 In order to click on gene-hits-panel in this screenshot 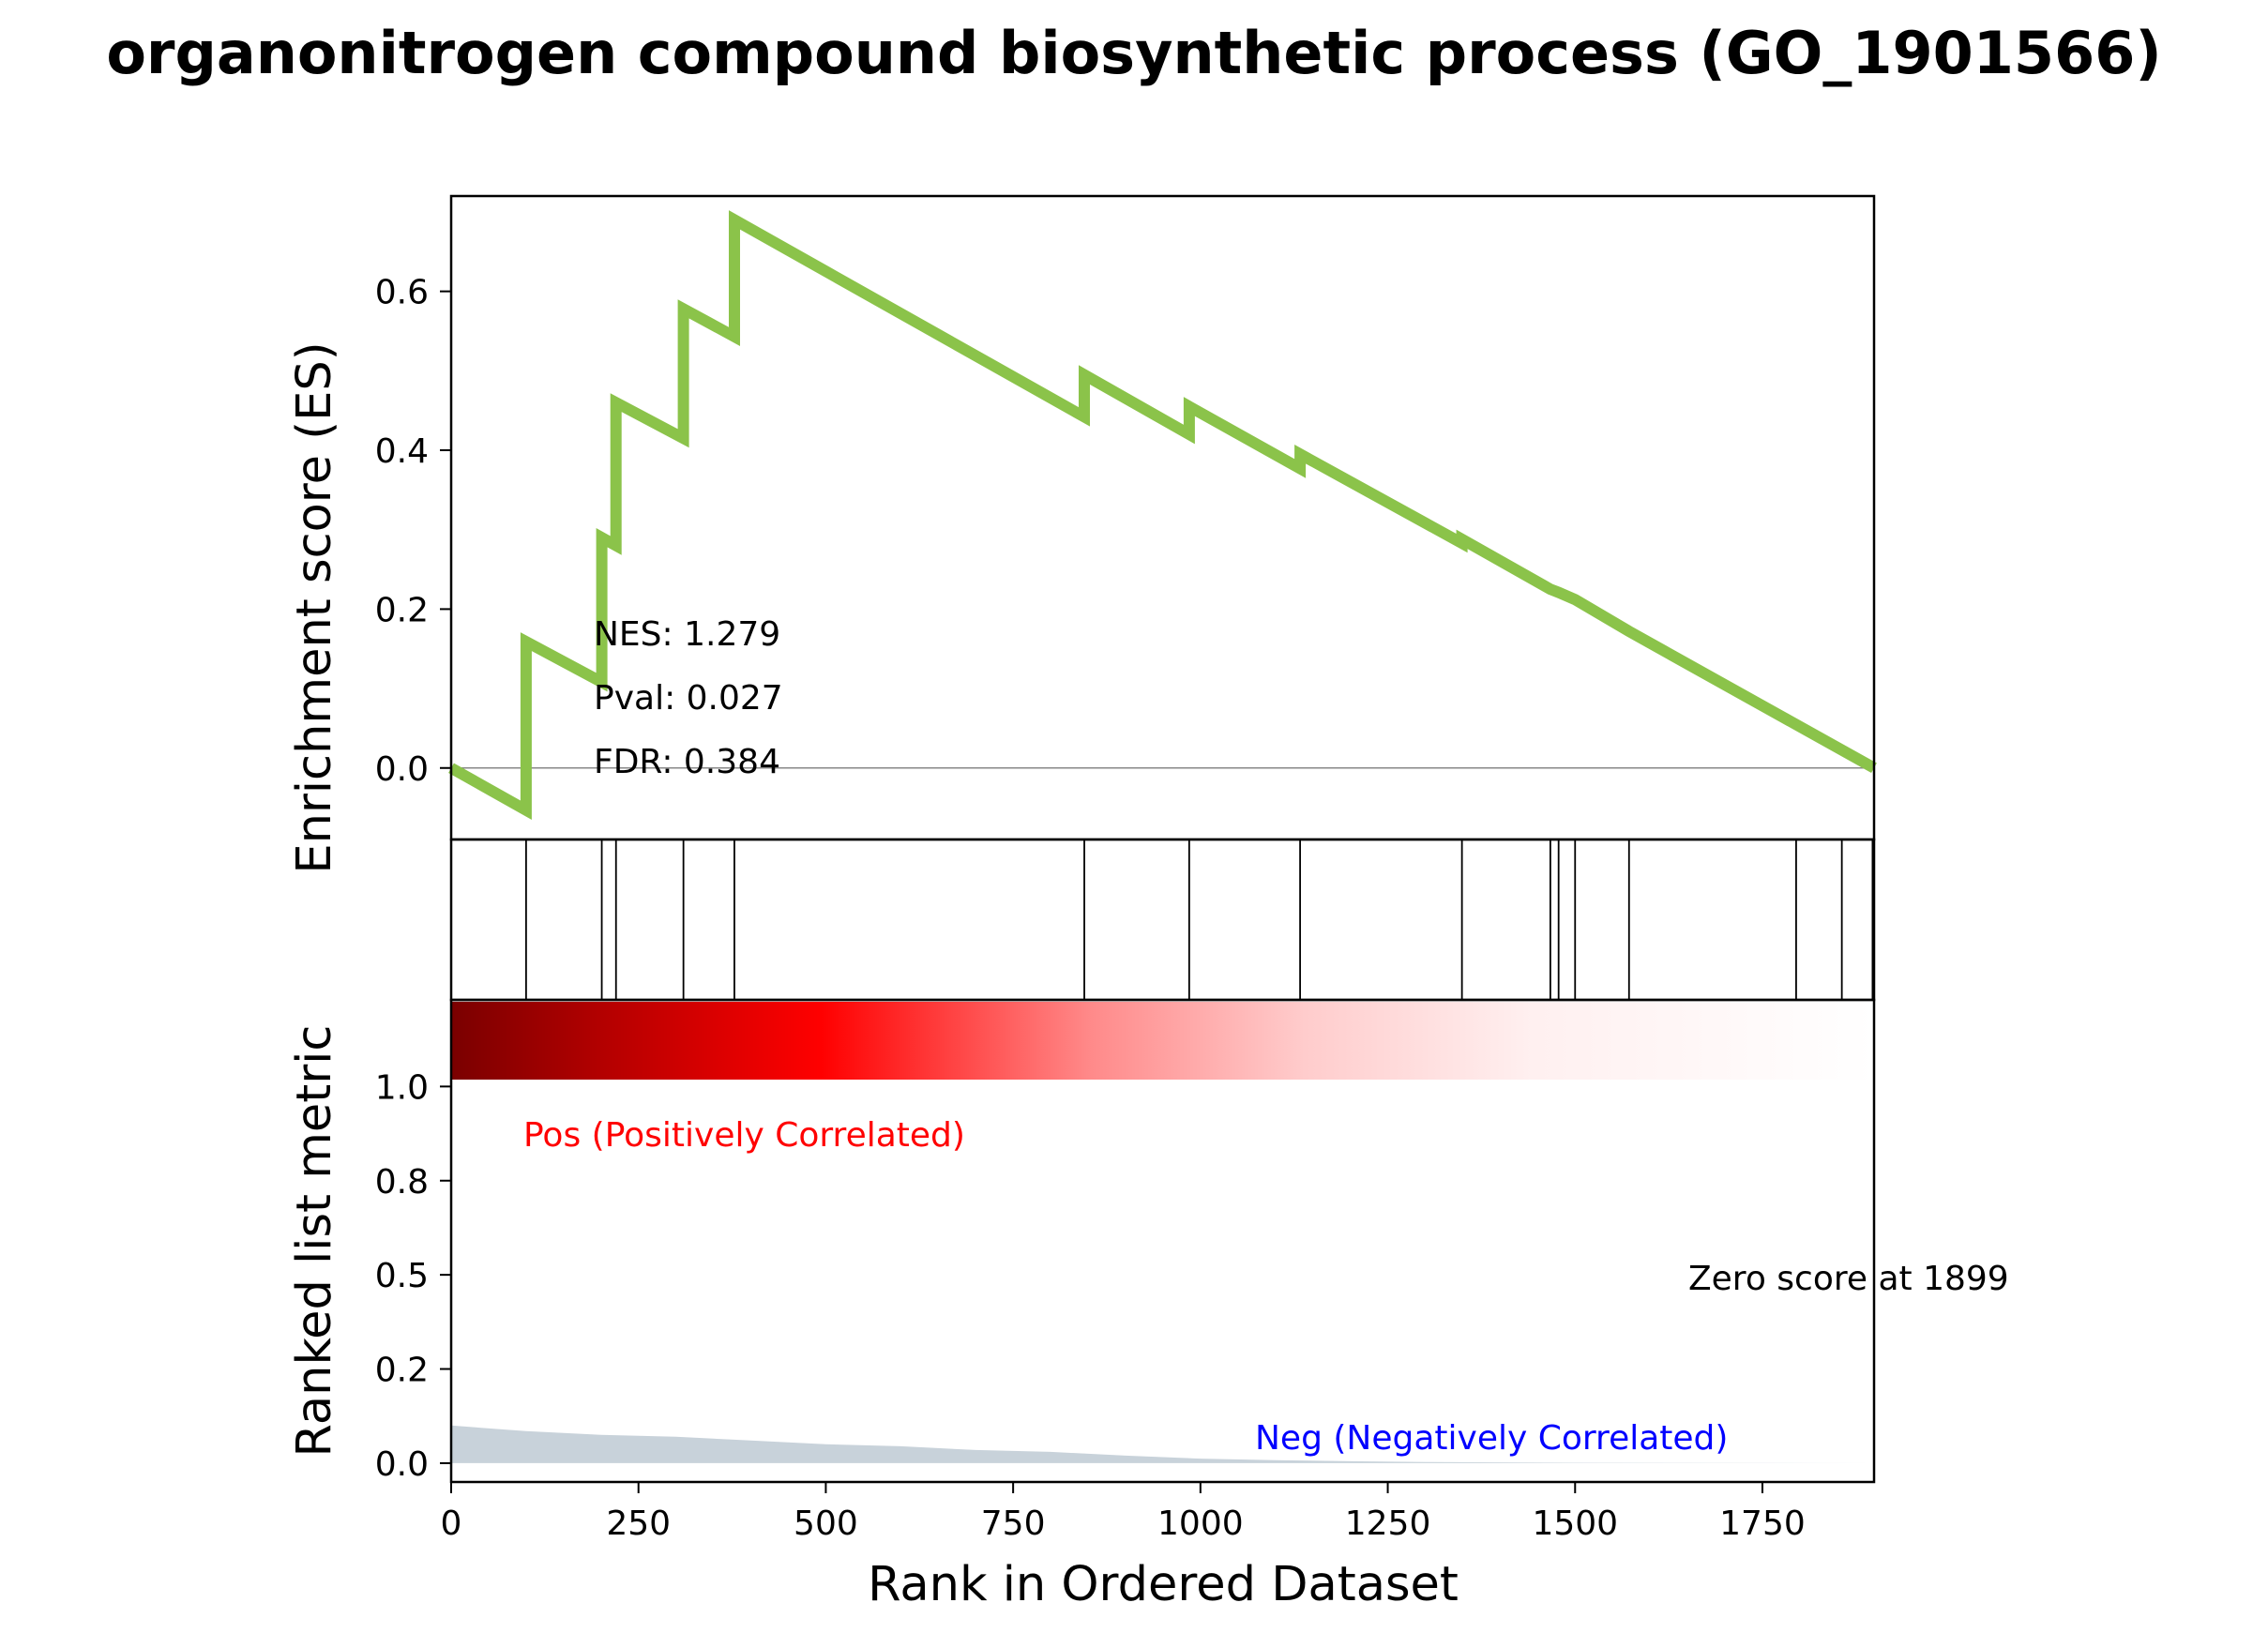, I will do `click(1162, 920)`.